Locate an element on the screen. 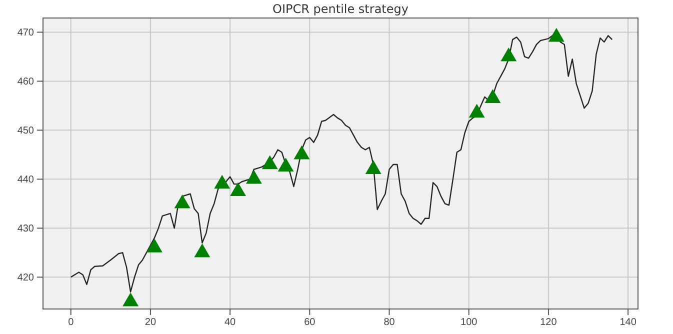  y-tick-label: 420 is located at coordinates (25, 278).